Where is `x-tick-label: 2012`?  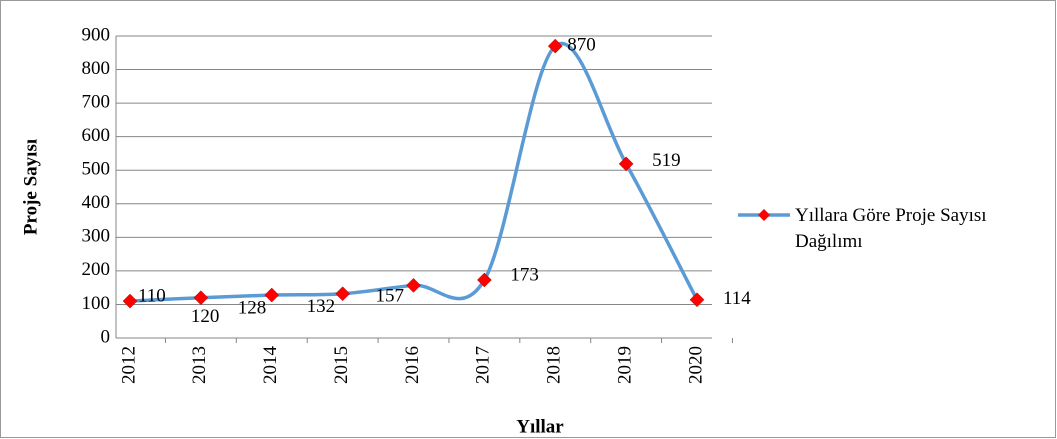 x-tick-label: 2012 is located at coordinates (128, 365).